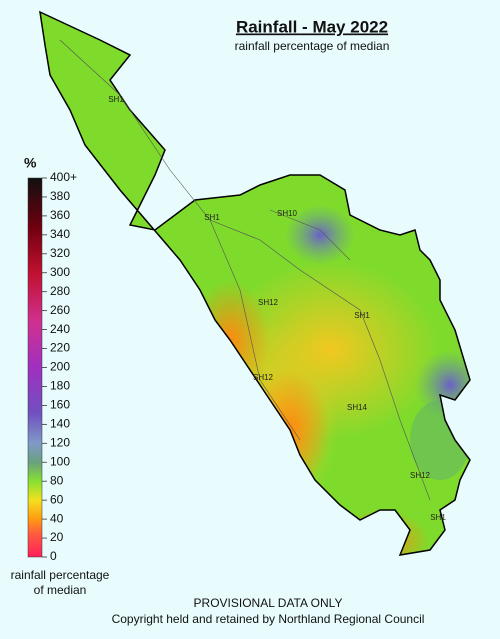  Describe the element at coordinates (57, 518) in the screenshot. I see `tick-label: 40` at that location.